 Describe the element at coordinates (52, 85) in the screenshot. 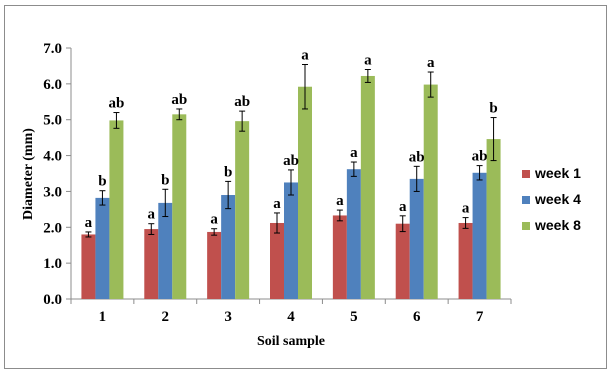

I see `y-tick-label: 6.0` at that location.